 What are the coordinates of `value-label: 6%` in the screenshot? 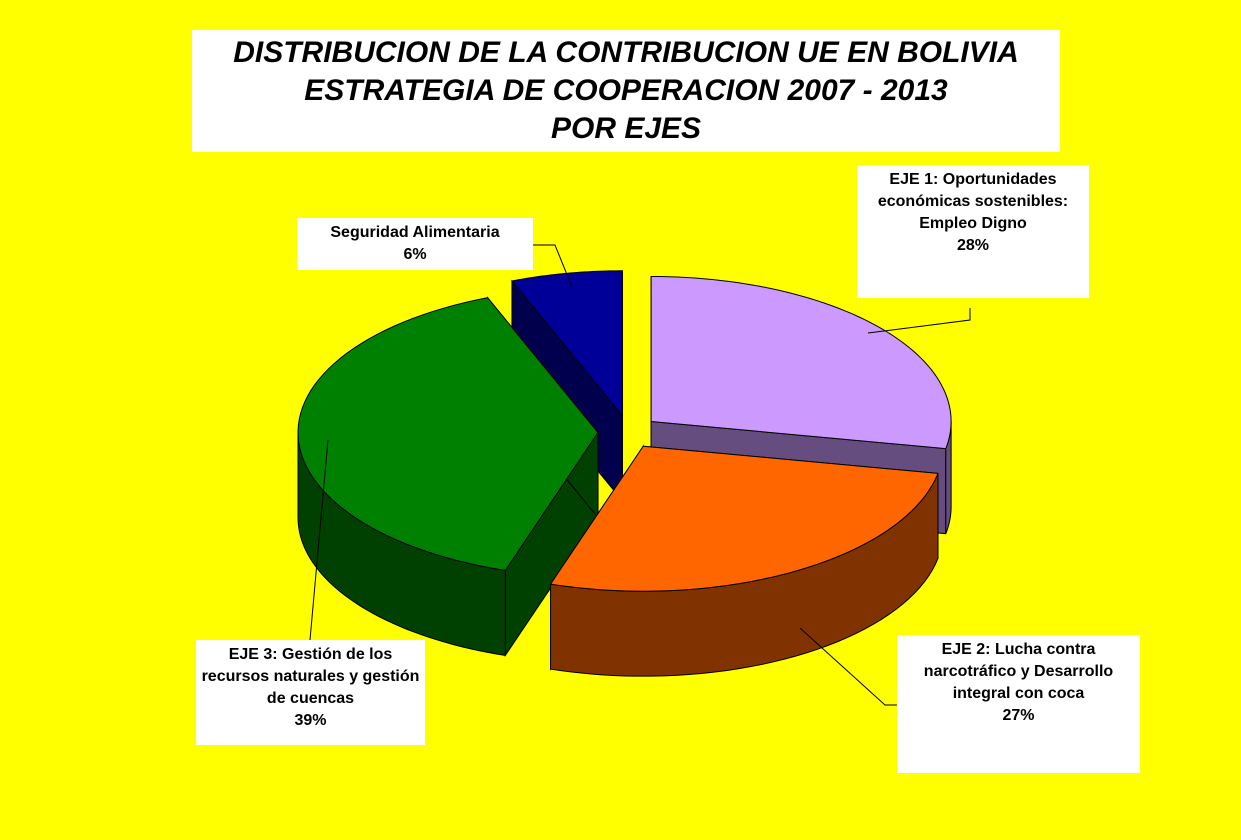 It's located at (415, 254).